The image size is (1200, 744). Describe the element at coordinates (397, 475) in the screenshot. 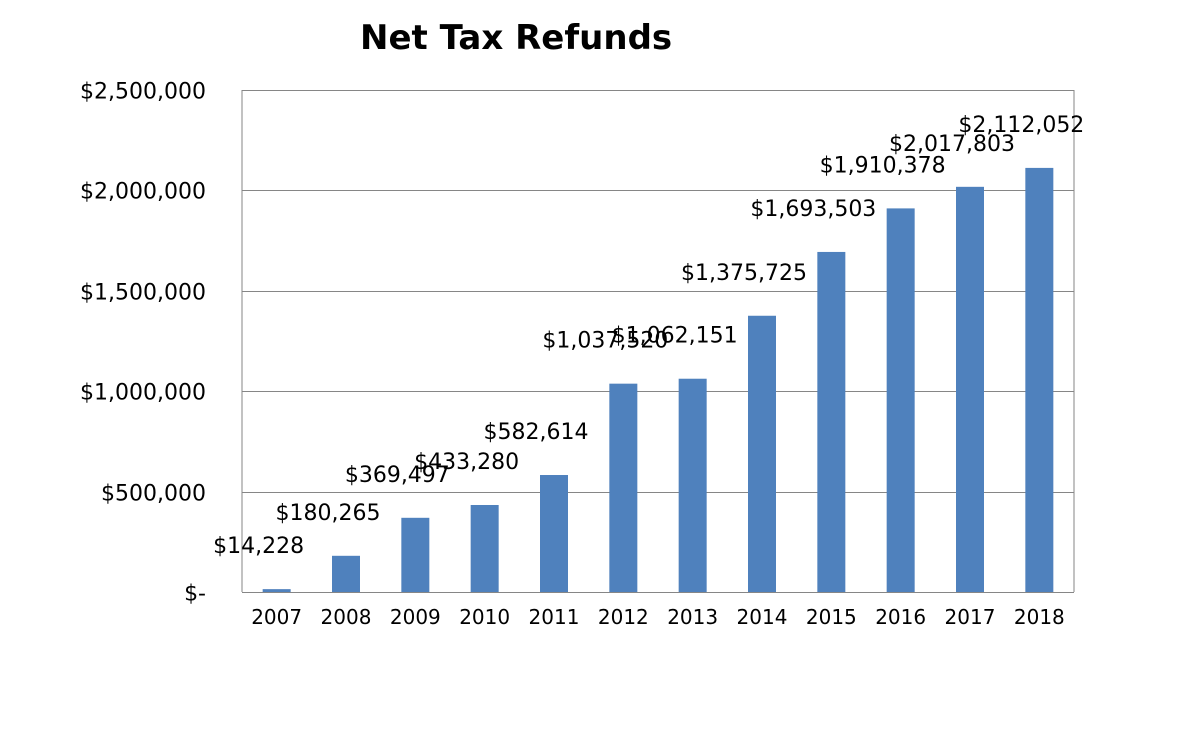

I see `data-label: $369,497` at that location.